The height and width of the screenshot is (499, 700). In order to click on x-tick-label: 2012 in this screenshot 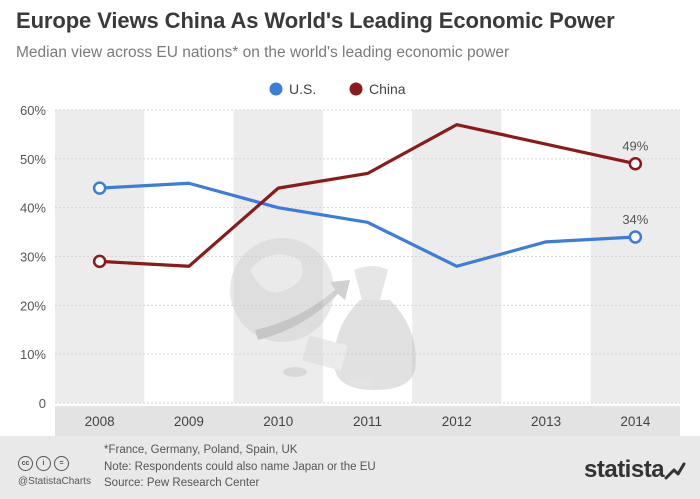, I will do `click(457, 421)`.